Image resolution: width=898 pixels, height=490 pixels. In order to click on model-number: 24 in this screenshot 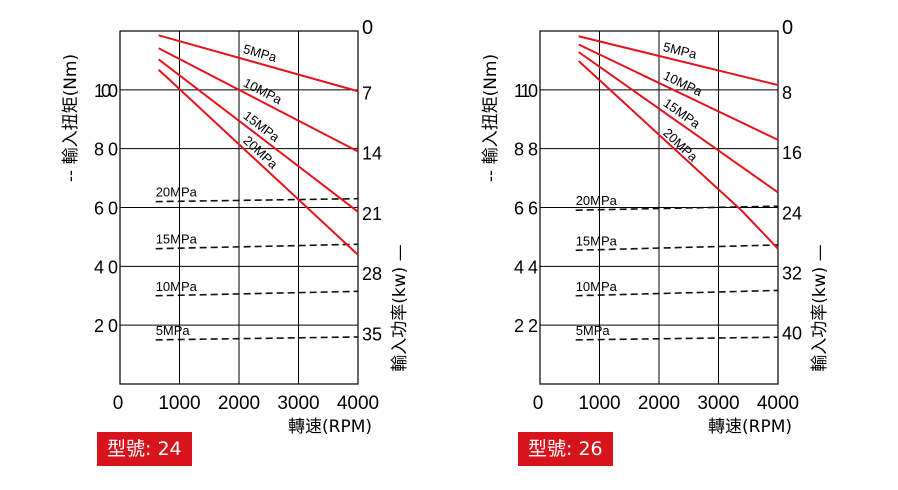, I will do `click(169, 449)`.